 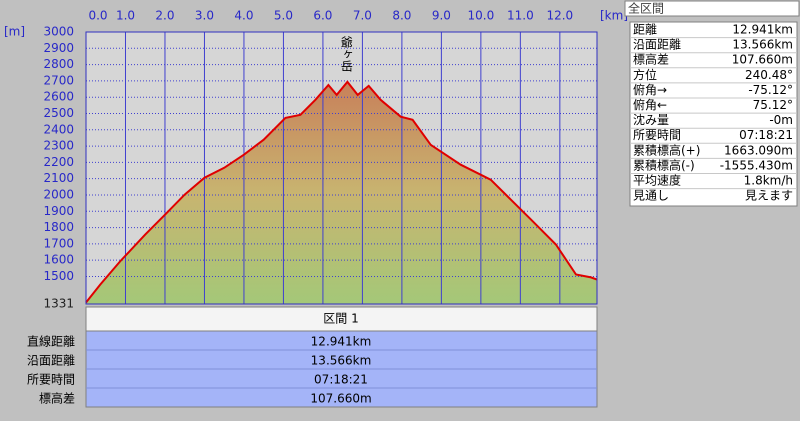 What do you see at coordinates (762, 60) in the screenshot?
I see `summary-value: 107.660m` at bounding box center [762, 60].